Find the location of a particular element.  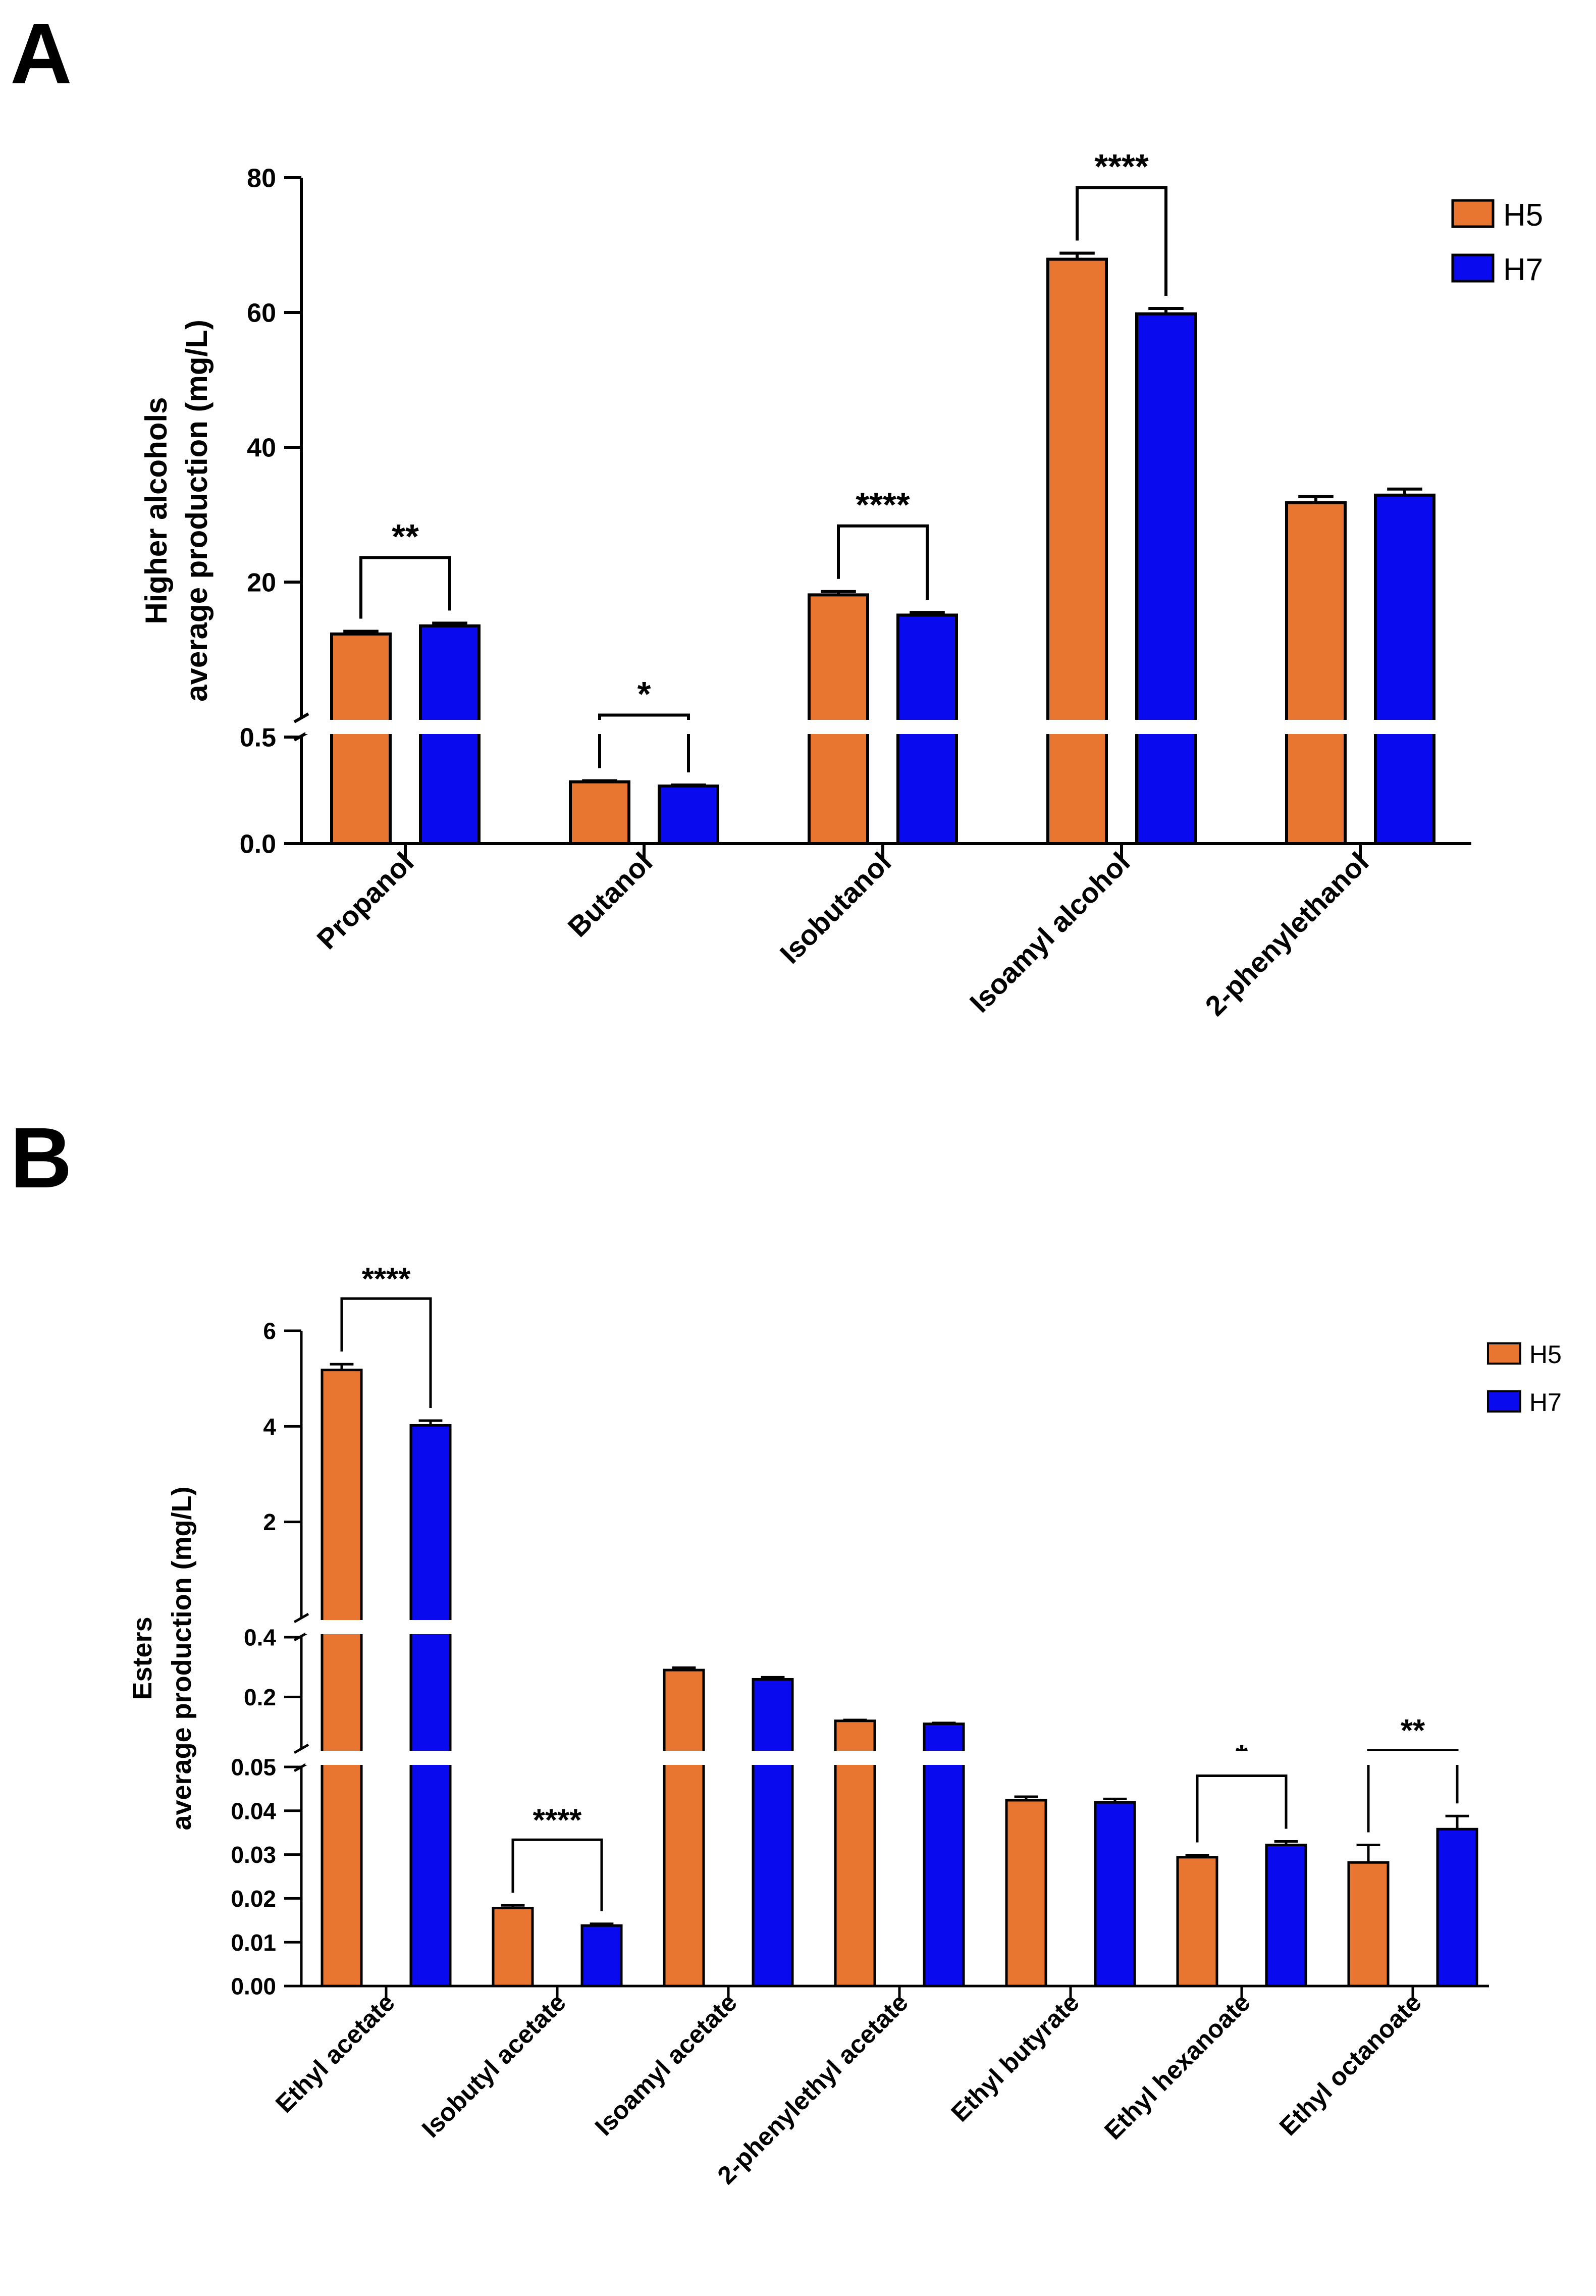

y-tick-label: 0.03 is located at coordinates (253, 1855).